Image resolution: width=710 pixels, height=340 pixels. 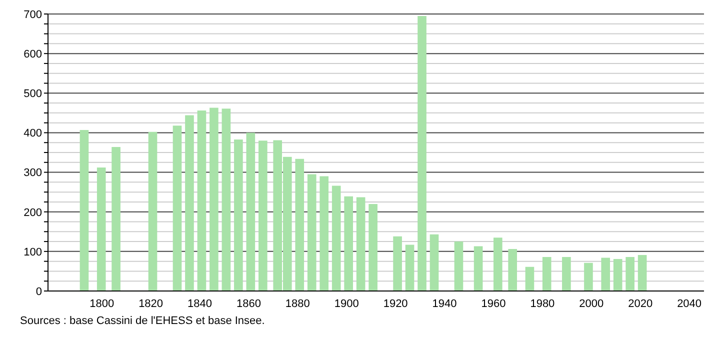 I want to click on y-tick-label: 600, so click(x=33, y=54).